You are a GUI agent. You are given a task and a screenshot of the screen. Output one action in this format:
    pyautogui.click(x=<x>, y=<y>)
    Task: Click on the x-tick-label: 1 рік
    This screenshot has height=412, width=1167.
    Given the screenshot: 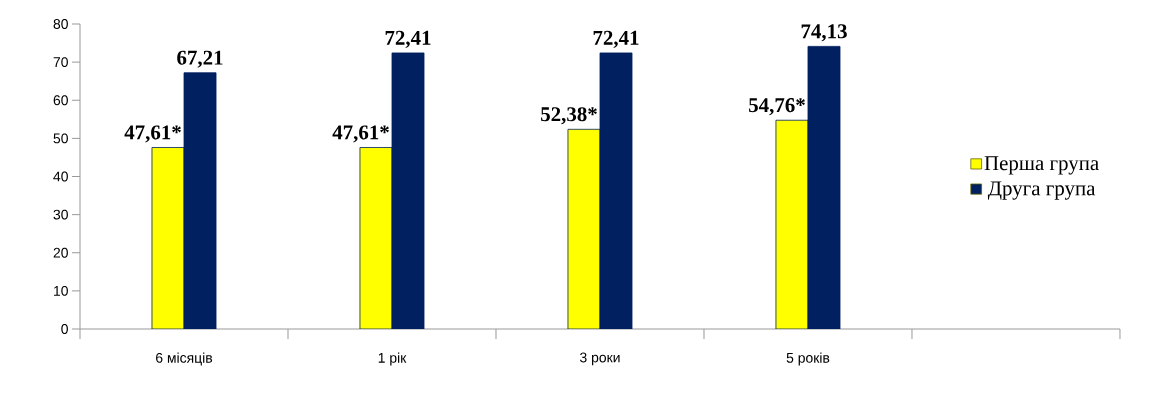 What is the action you would take?
    pyautogui.click(x=392, y=359)
    